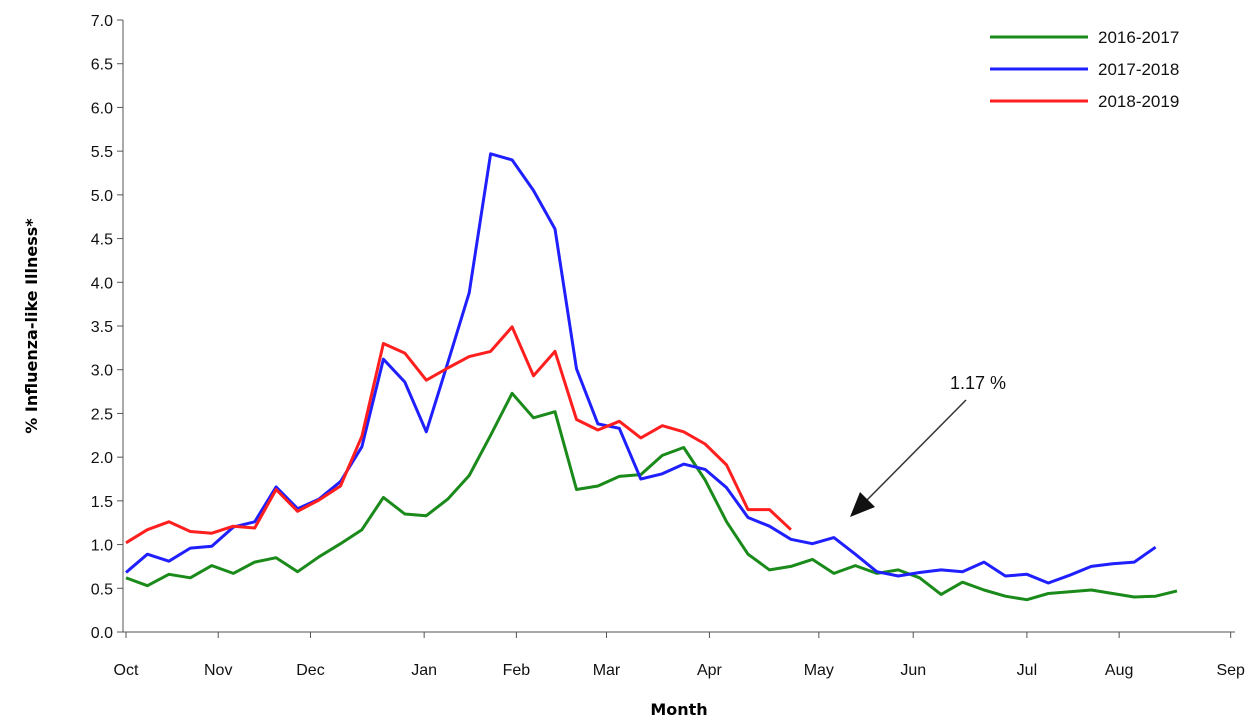 Image resolution: width=1251 pixels, height=721 pixels. I want to click on y-tick-label: 2.0, so click(102, 458).